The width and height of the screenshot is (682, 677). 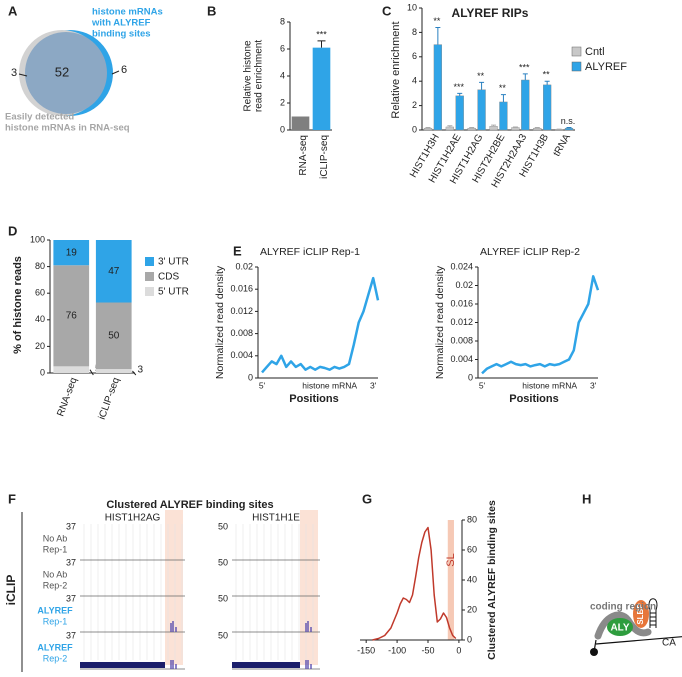 I want to click on venn-count: 52, so click(x=62, y=71).